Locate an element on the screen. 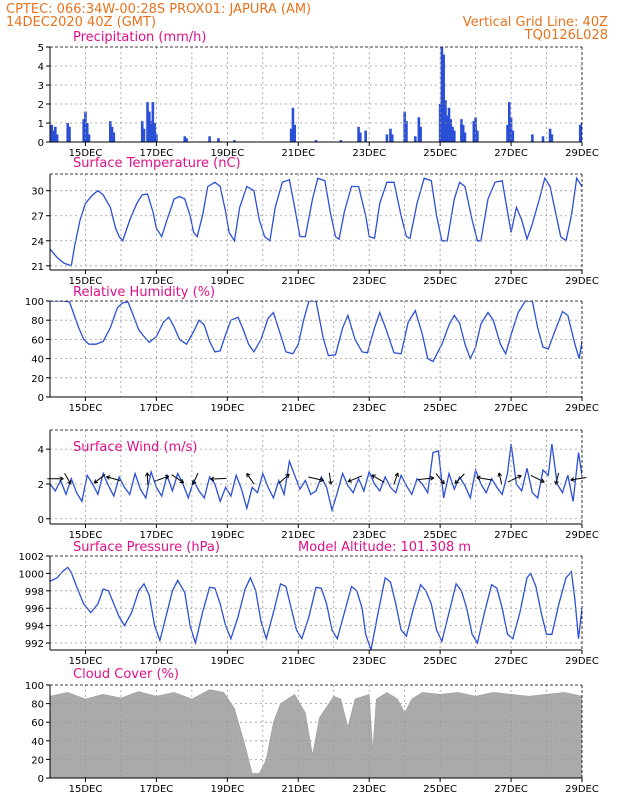 This screenshot has height=800, width=618. panel-annotation: Model Altitude: 101.308 m is located at coordinates (384, 547).